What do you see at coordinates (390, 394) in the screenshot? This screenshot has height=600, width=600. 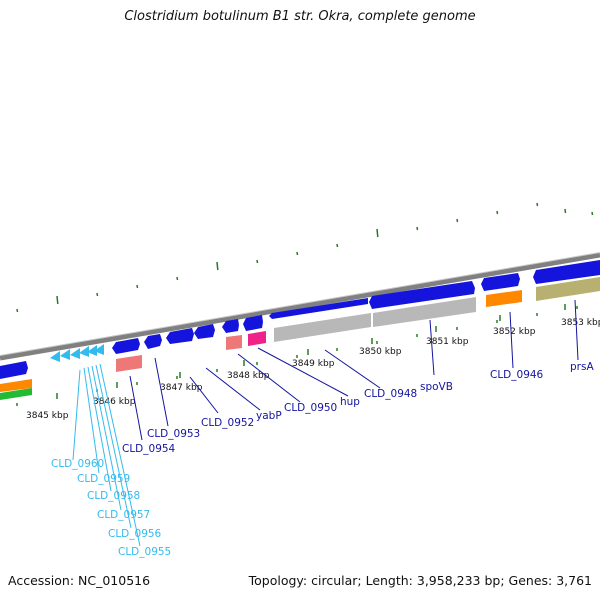 I see `gene-label: CLD_0948` at bounding box center [390, 394].